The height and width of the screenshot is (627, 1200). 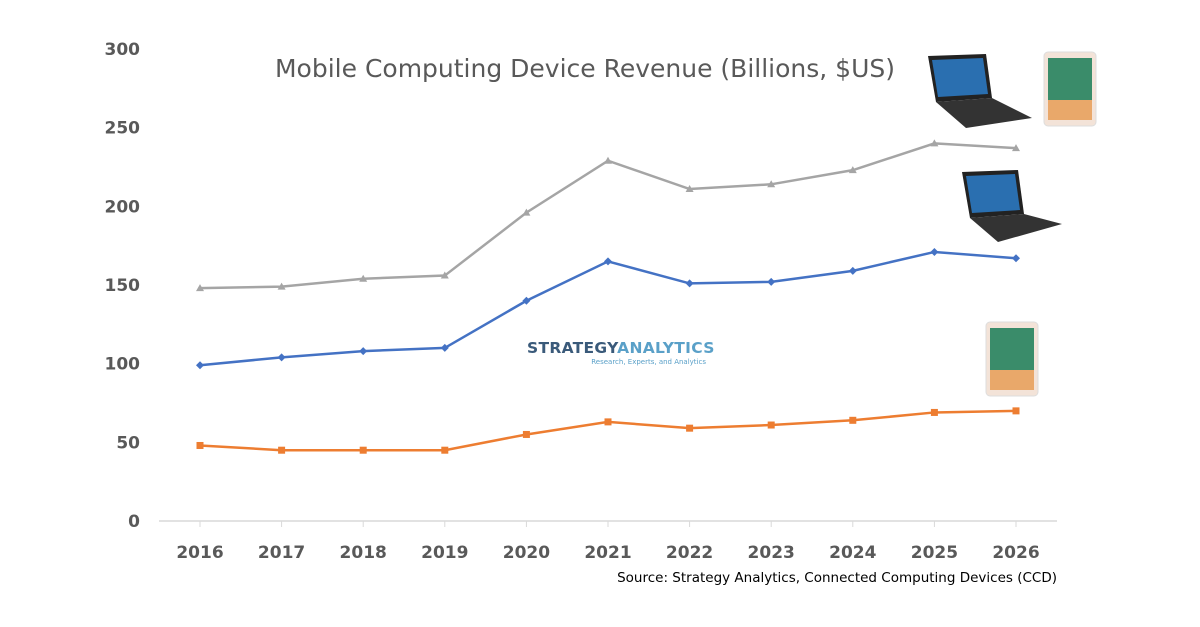 What do you see at coordinates (689, 553) in the screenshot?
I see `x-tick-label: 2022` at bounding box center [689, 553].